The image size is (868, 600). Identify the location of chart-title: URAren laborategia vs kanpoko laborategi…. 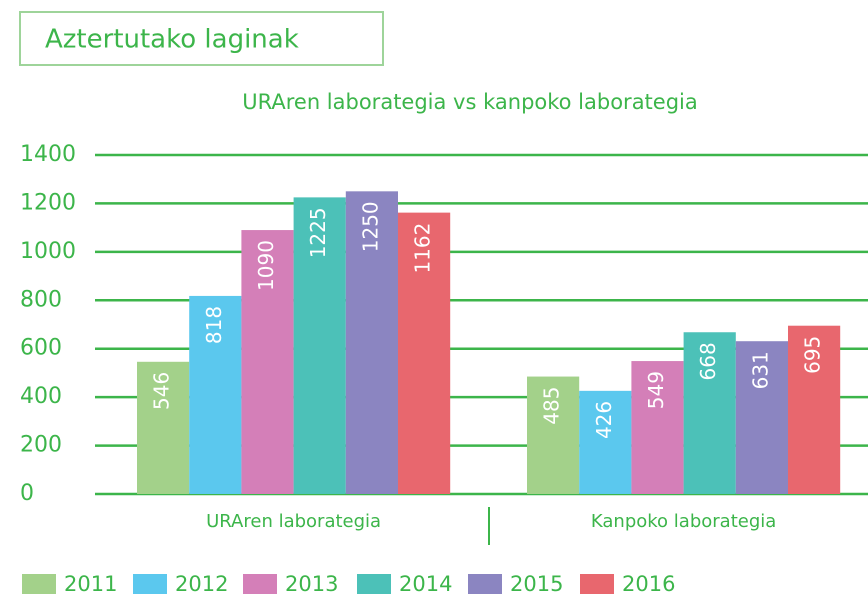
(470, 102).